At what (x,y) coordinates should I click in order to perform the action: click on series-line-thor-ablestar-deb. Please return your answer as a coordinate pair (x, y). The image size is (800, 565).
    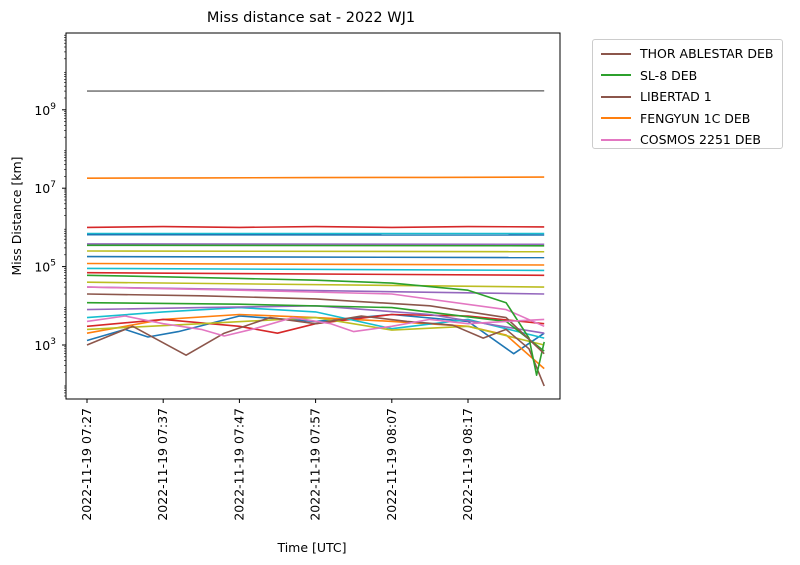
    Looking at the image, I should click on (315, 351).